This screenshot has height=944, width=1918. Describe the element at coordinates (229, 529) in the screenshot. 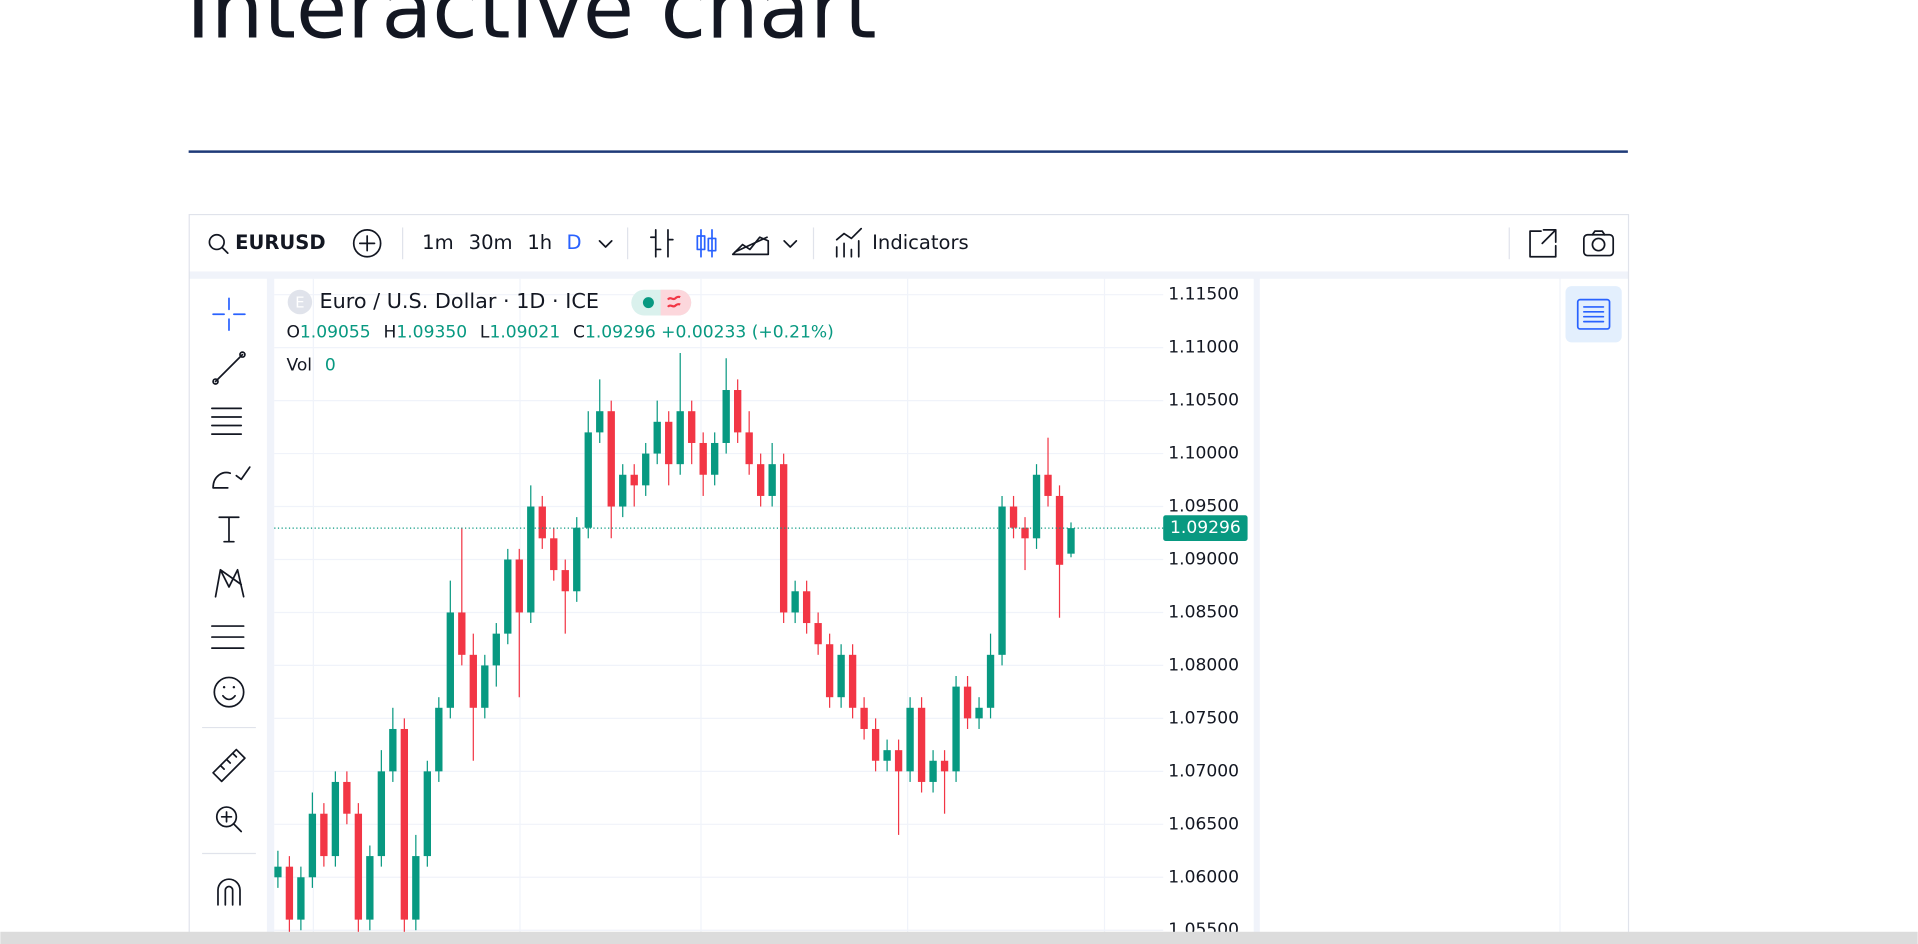

I see `text-tool` at that location.